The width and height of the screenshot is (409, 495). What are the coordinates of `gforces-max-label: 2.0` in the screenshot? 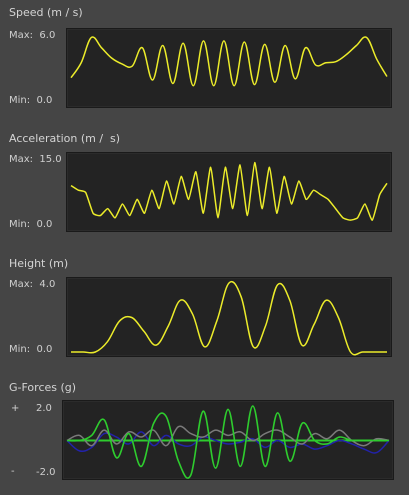 It's located at (44, 408).